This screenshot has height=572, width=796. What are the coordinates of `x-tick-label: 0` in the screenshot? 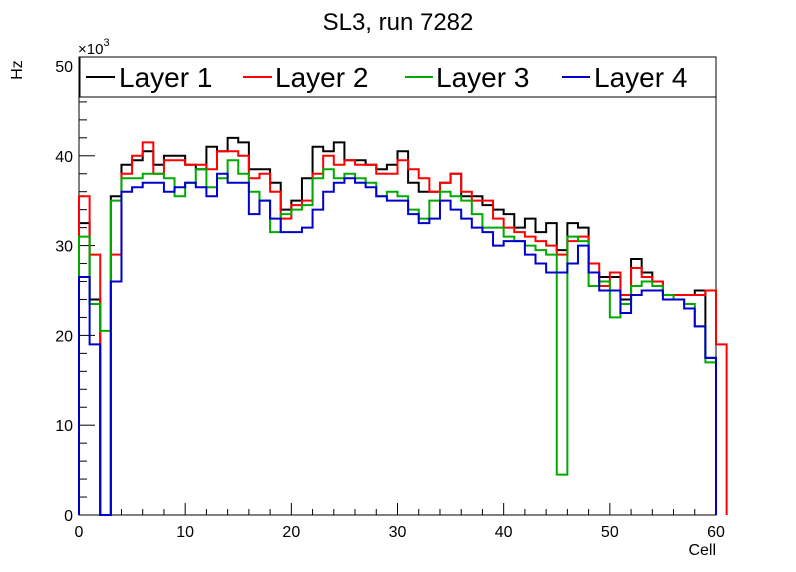 It's located at (79, 532).